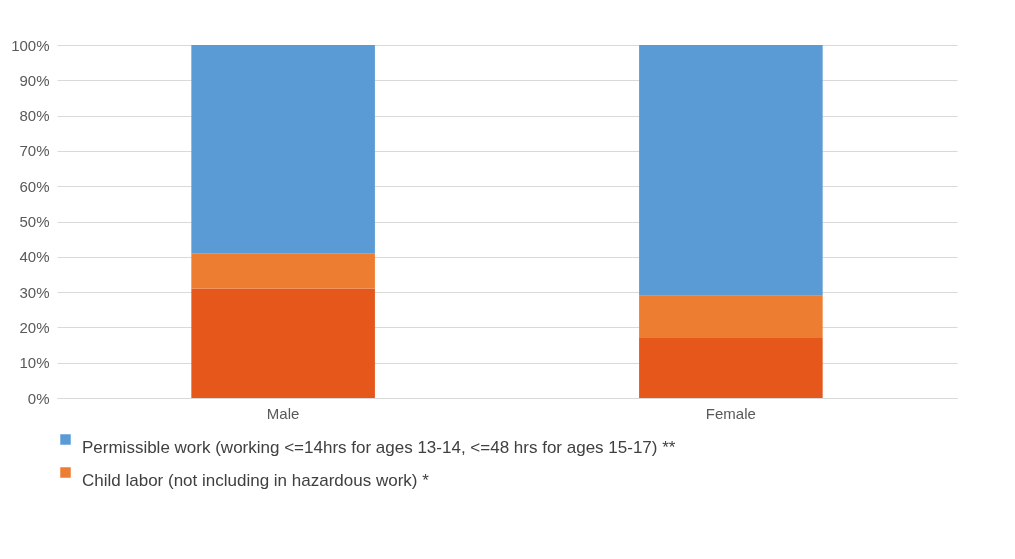 This screenshot has height=559, width=1015. Describe the element at coordinates (256, 480) in the screenshot. I see `legend-label: Child labor (not including in hazardous work) *` at that location.